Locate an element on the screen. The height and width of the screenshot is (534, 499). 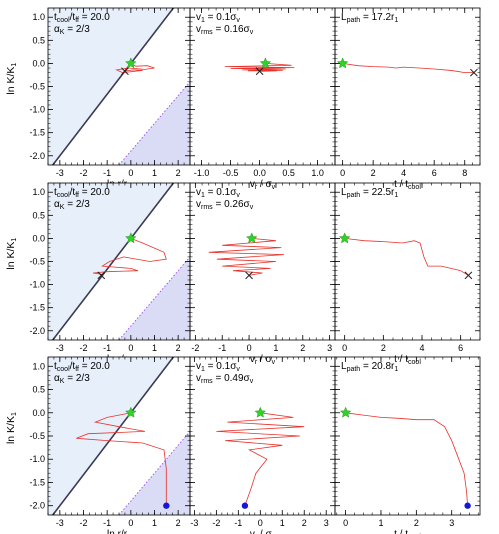
panel-annotation: Lpath = 20.8r1 is located at coordinates (369, 367).